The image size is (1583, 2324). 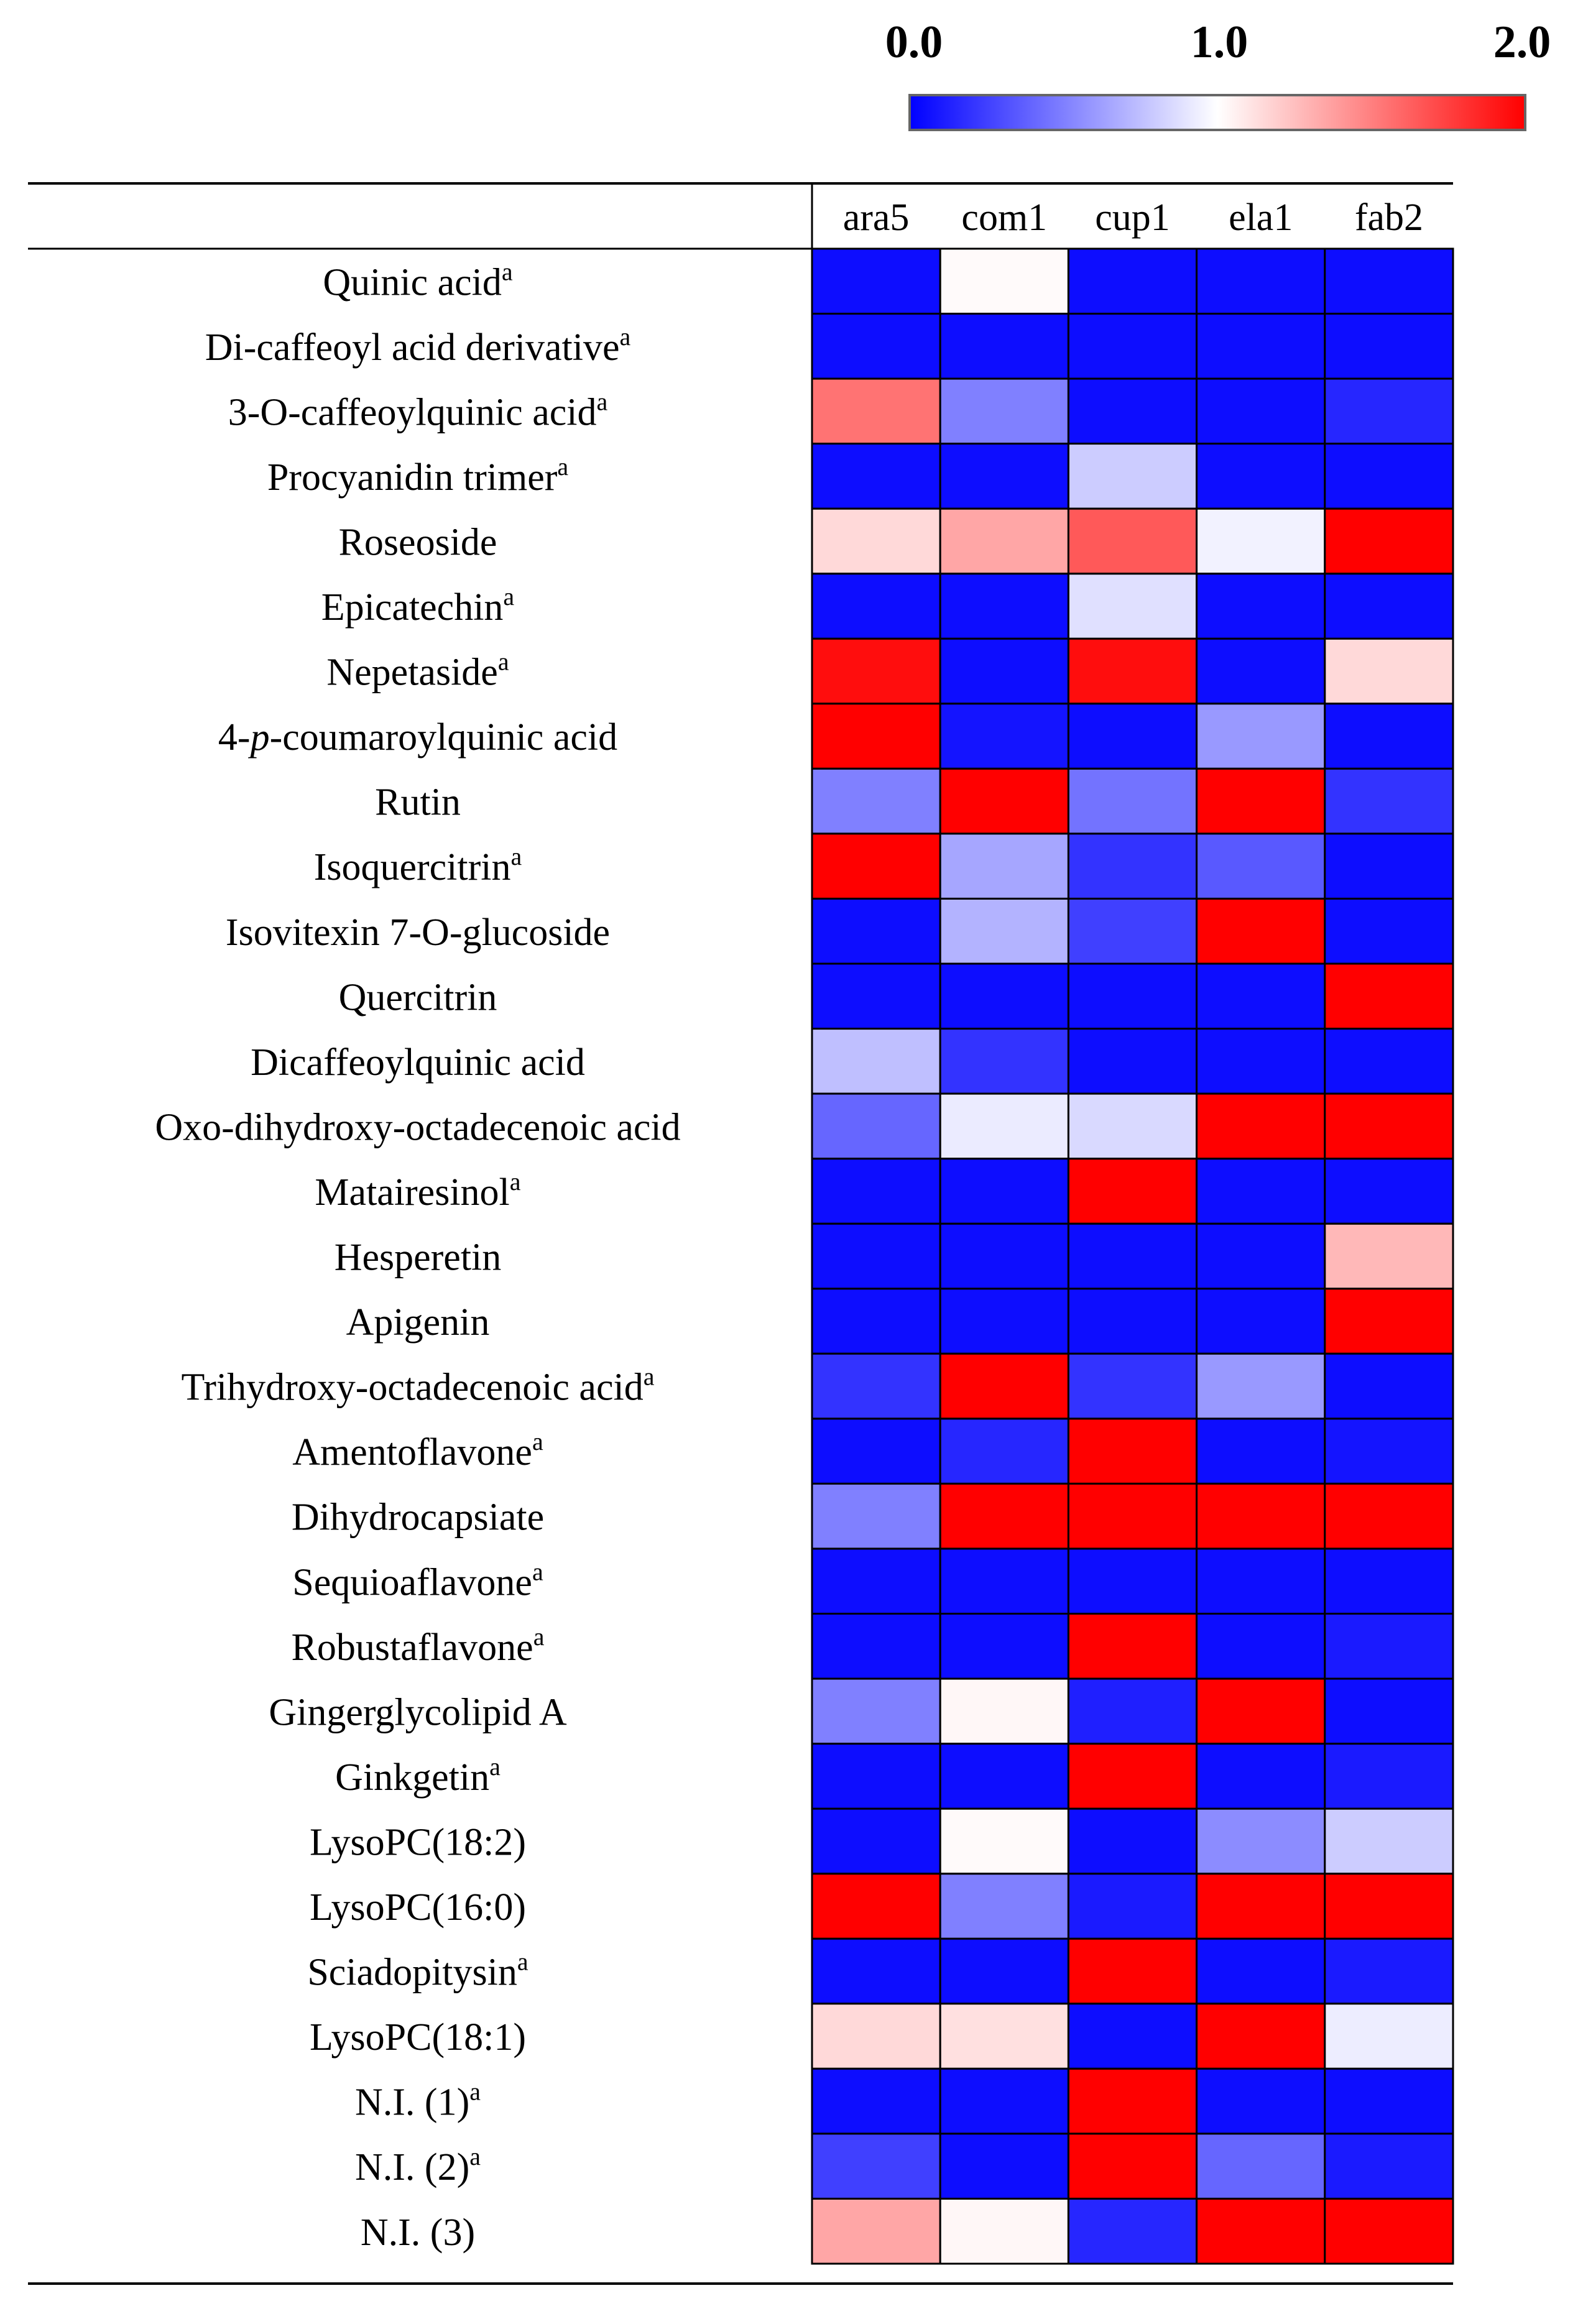 What do you see at coordinates (418, 2165) in the screenshot?
I see `row-label: N.I. (2)a` at bounding box center [418, 2165].